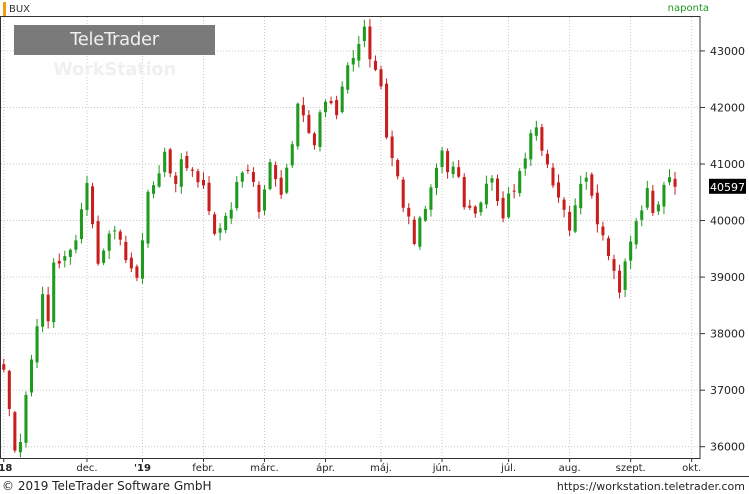 This screenshot has width=749, height=494. Describe the element at coordinates (727, 277) in the screenshot. I see `y-tick-label: 39000` at that location.